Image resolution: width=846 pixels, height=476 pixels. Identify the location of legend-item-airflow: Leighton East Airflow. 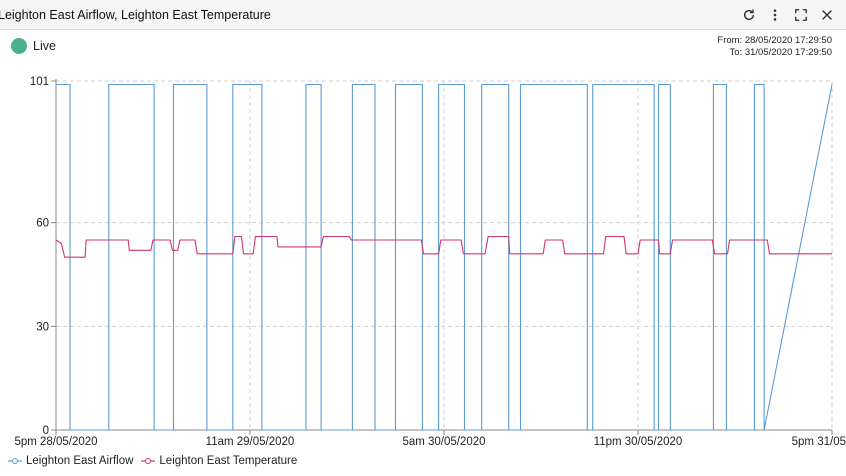
(70, 461).